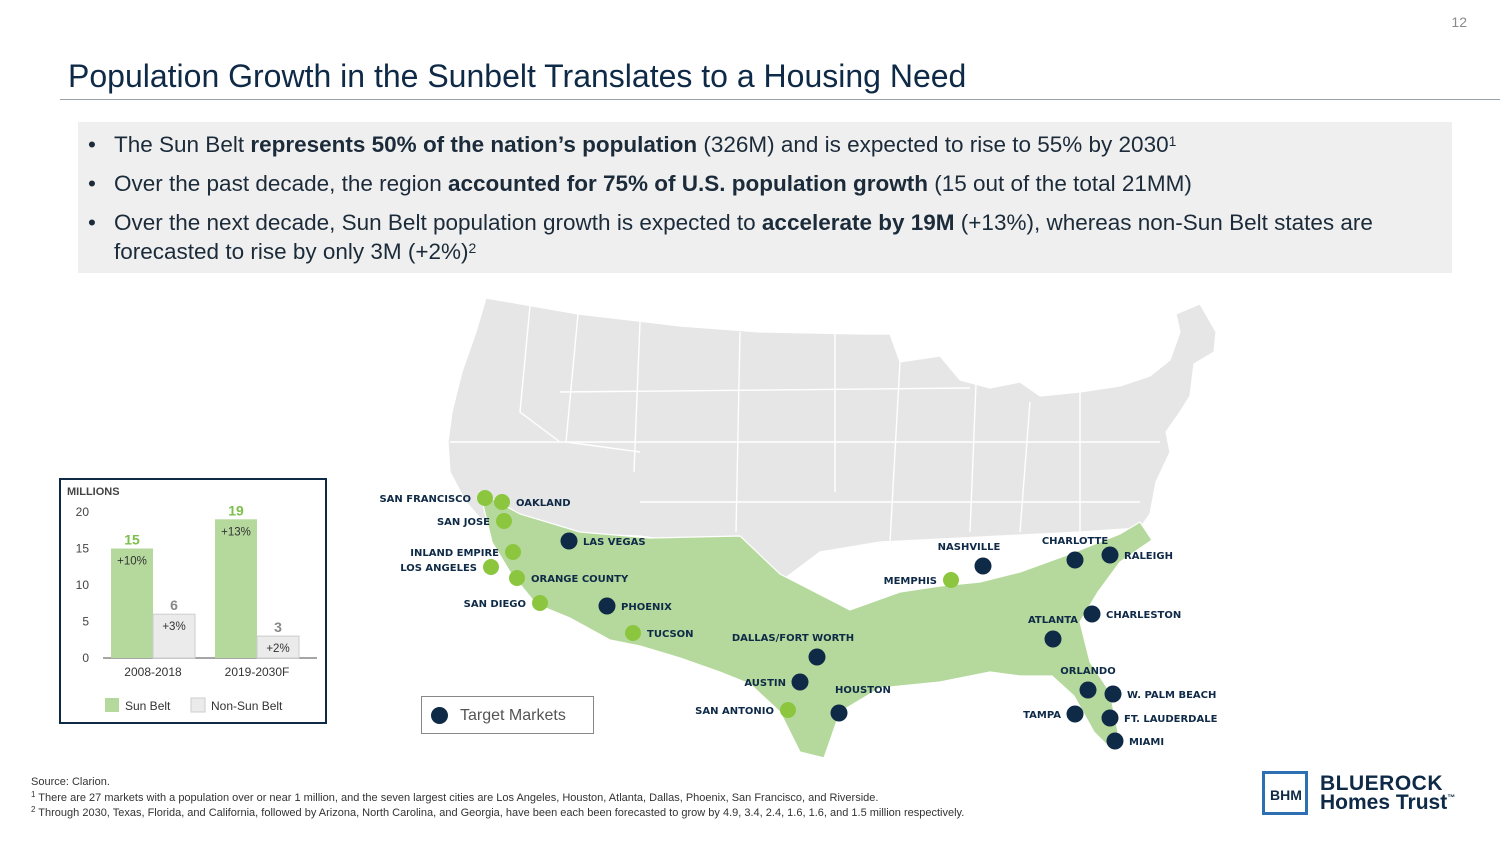 Image resolution: width=1500 pixels, height=844 pixels. I want to click on footnote-ref: 1, so click(1172, 141).